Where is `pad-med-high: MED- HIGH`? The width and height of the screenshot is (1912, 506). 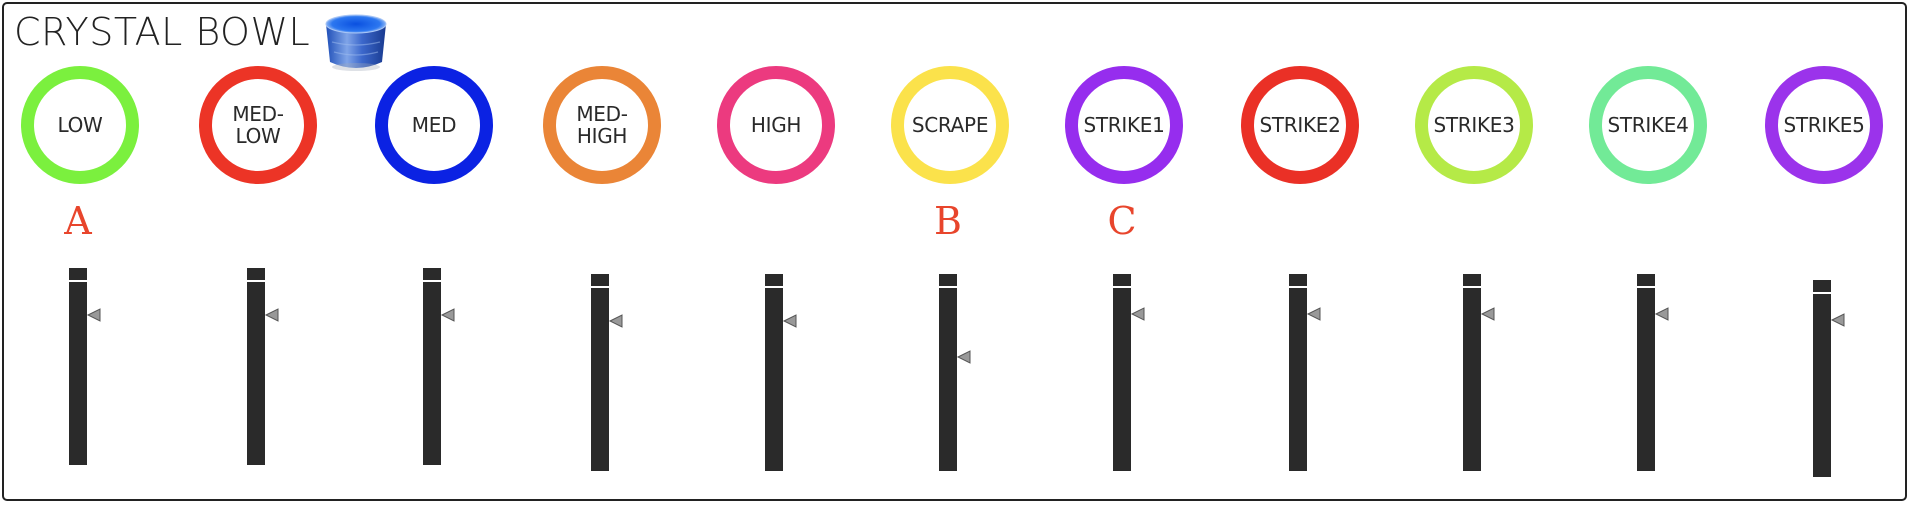
pad-med-high: MED- HIGH is located at coordinates (602, 125).